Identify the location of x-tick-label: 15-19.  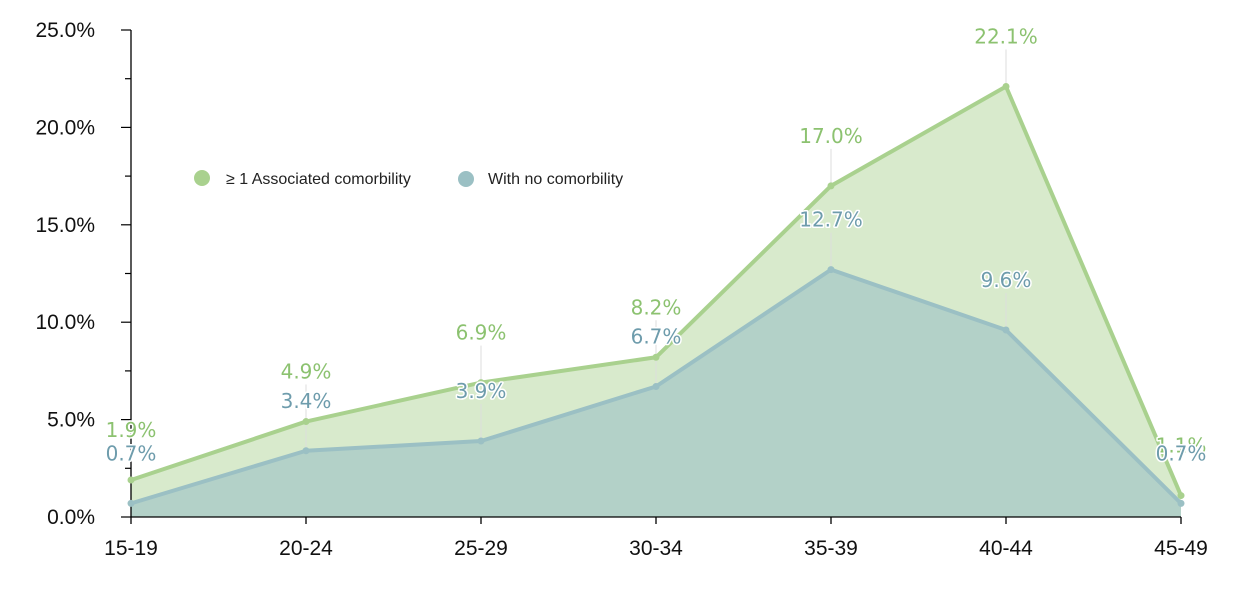
(131, 548).